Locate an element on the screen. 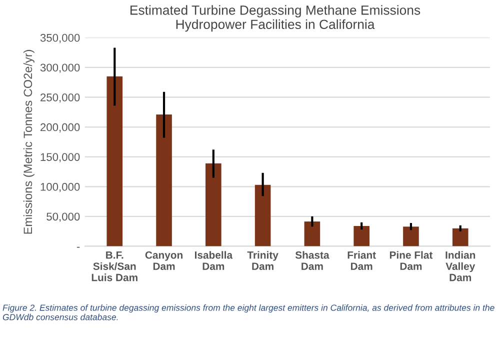 This screenshot has width=500, height=342. y-tick-label: 100,000 is located at coordinates (60, 187).